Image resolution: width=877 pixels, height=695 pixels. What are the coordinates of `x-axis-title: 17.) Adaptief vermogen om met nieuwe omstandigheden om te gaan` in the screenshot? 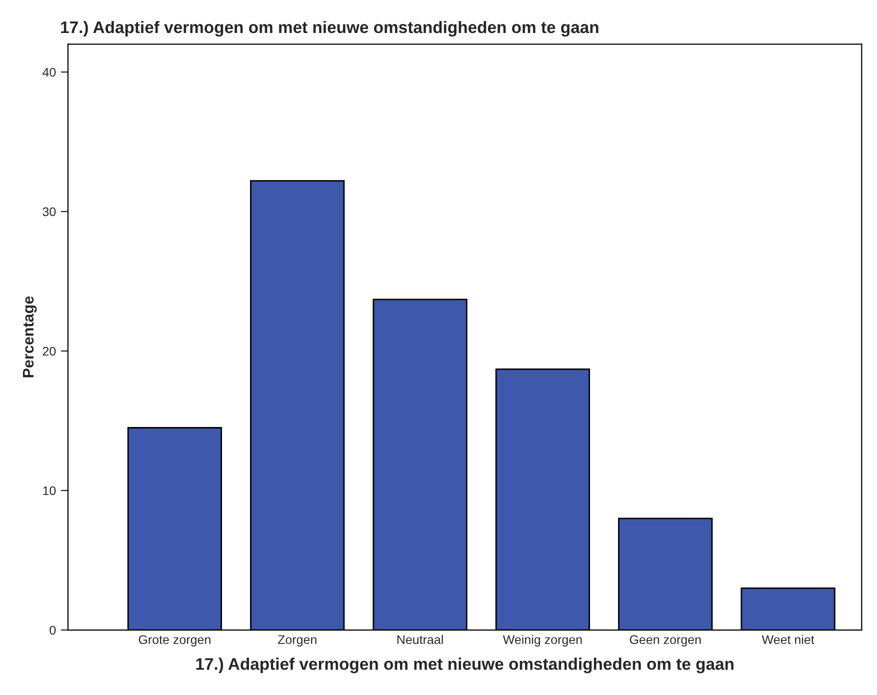 It's located at (465, 666).